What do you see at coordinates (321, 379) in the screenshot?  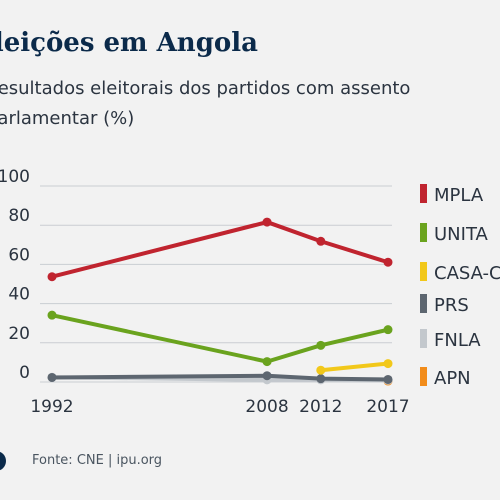 I see `data-point-prs-2012` at bounding box center [321, 379].